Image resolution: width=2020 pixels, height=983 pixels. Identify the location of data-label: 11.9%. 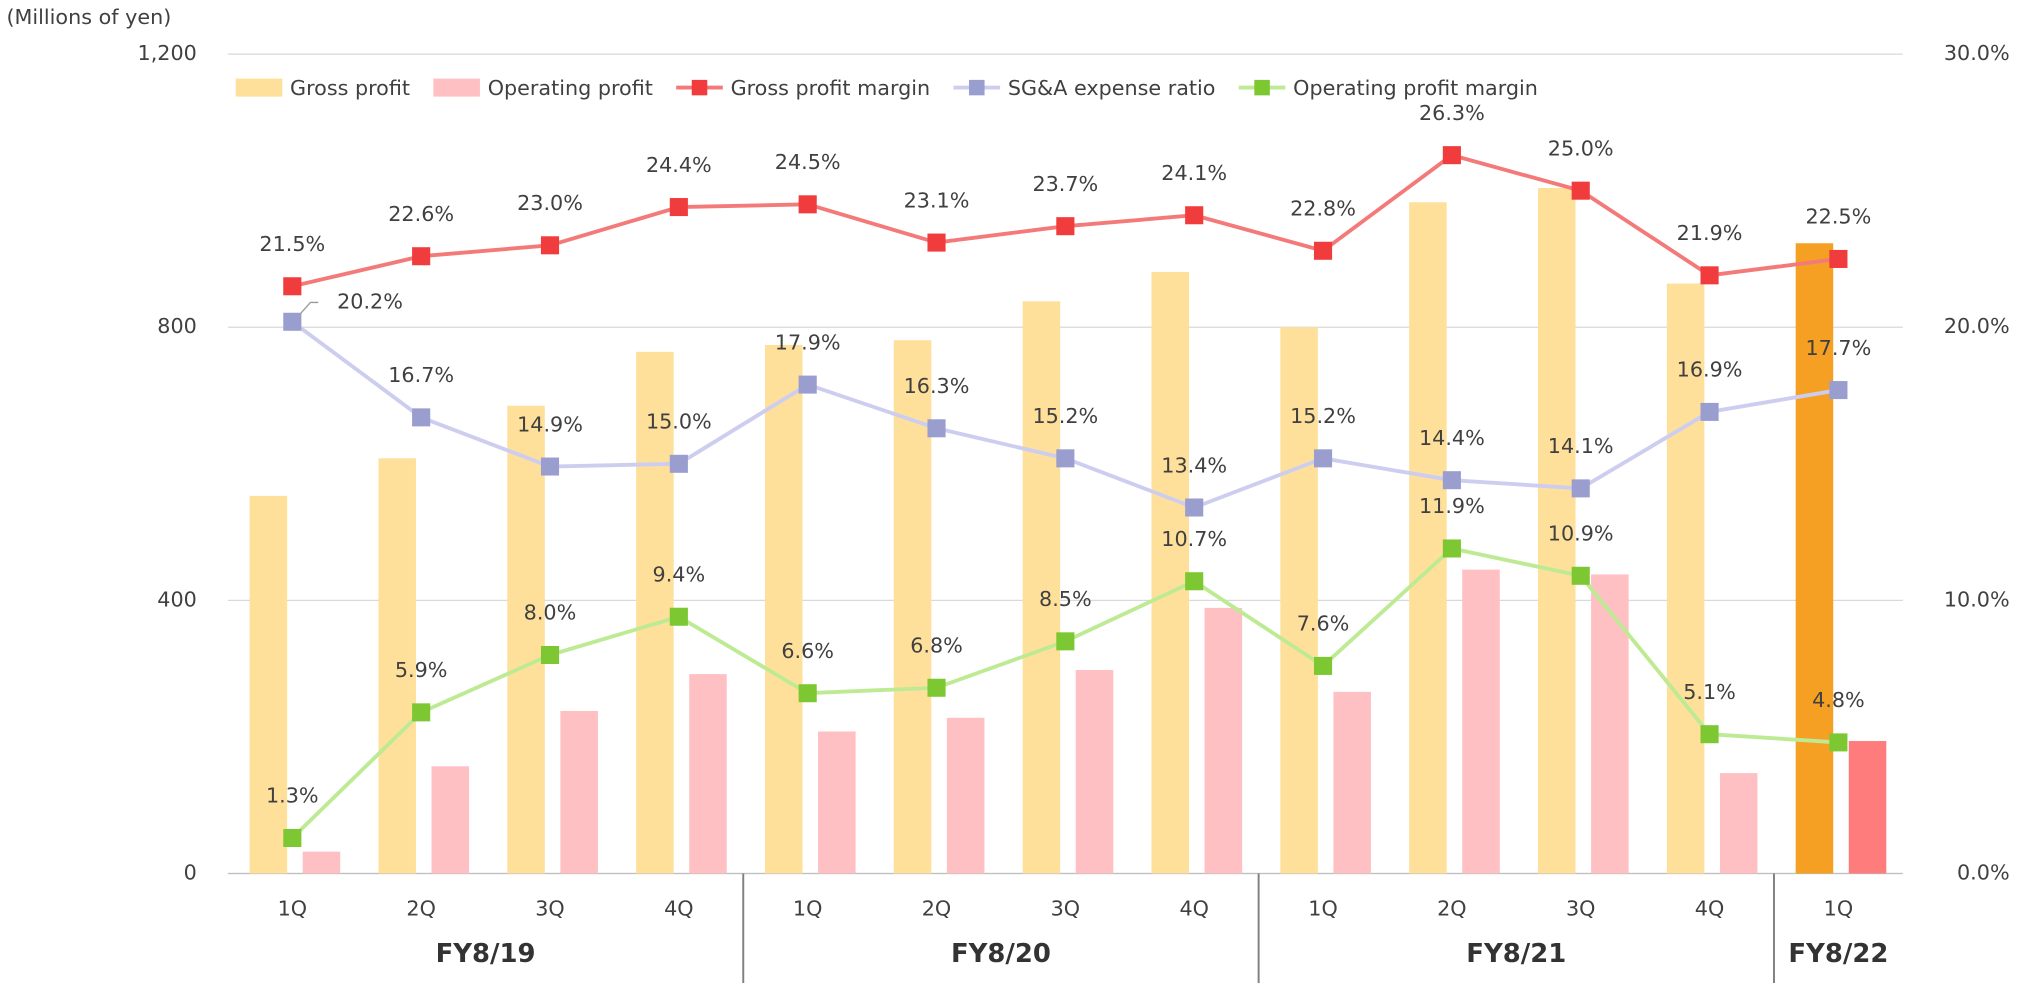
(1452, 506).